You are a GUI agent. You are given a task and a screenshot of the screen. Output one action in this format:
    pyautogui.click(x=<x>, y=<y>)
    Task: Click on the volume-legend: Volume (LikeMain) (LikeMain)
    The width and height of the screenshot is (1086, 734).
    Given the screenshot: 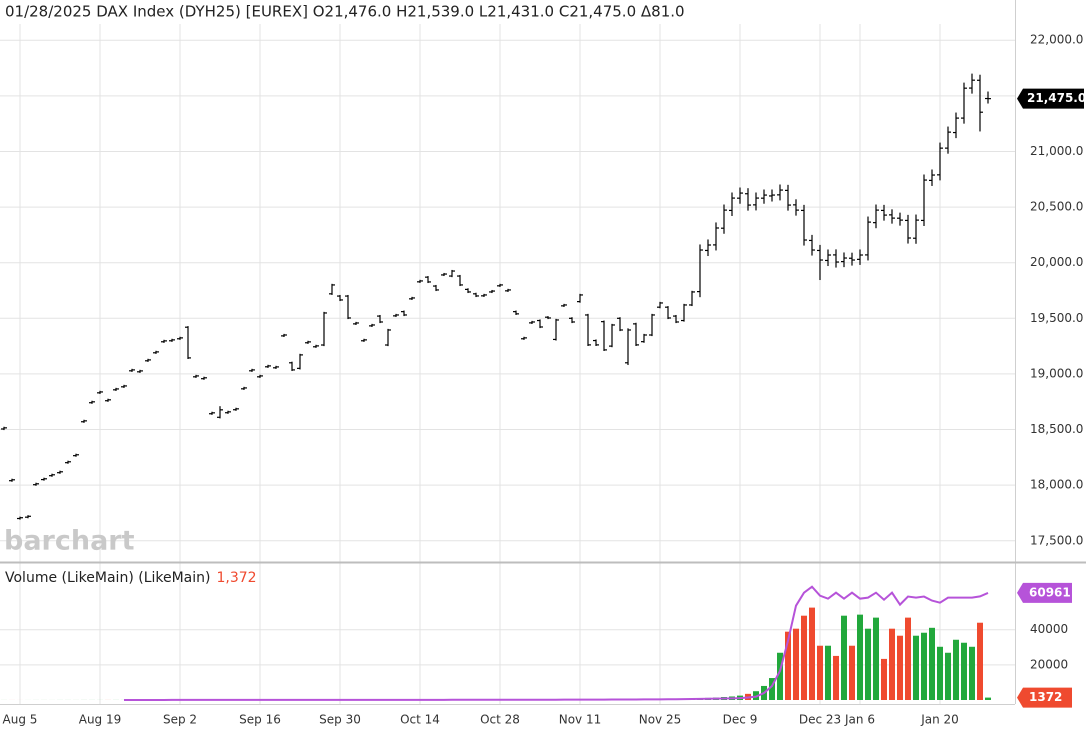 What is the action you would take?
    pyautogui.click(x=107, y=578)
    